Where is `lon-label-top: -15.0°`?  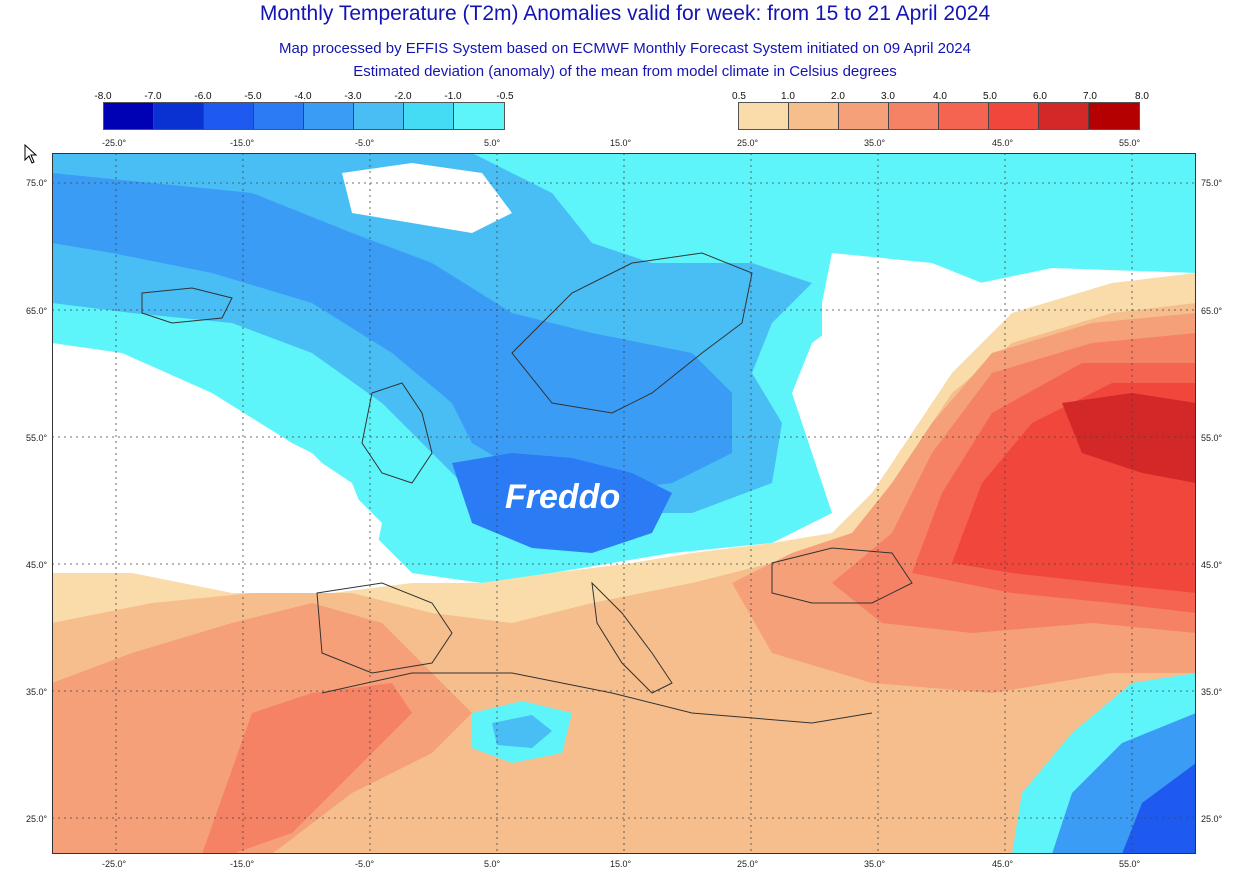 lon-label-top: -15.0° is located at coordinates (242, 143).